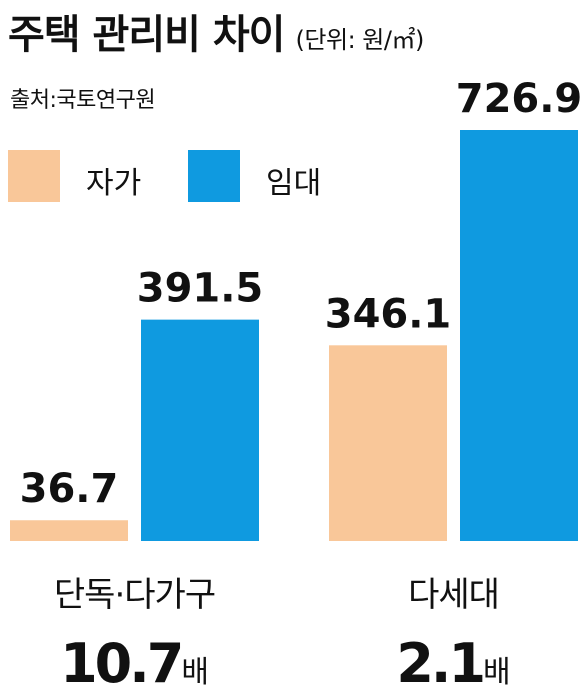 This screenshot has height=697, width=581. Describe the element at coordinates (453, 595) in the screenshot. I see `category-label-1: 다세대` at that location.